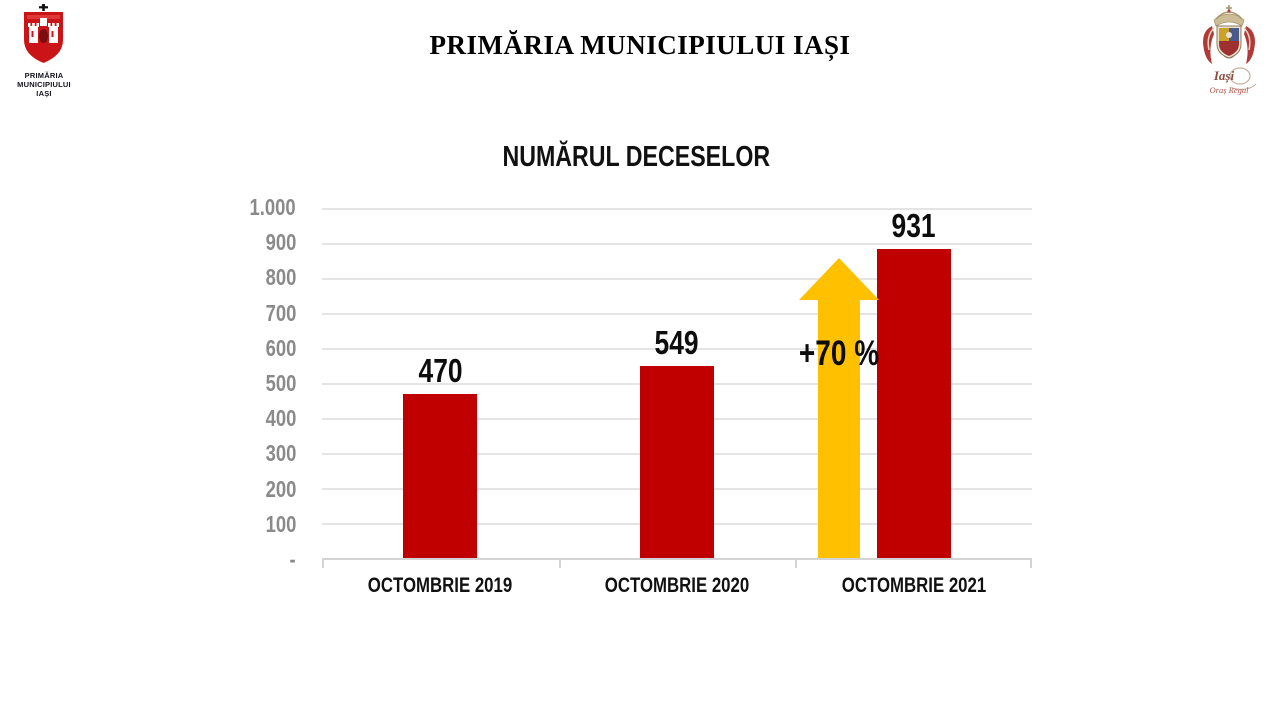 The width and height of the screenshot is (1280, 720). Describe the element at coordinates (280, 488) in the screenshot. I see `y-tick-200: 200` at that location.